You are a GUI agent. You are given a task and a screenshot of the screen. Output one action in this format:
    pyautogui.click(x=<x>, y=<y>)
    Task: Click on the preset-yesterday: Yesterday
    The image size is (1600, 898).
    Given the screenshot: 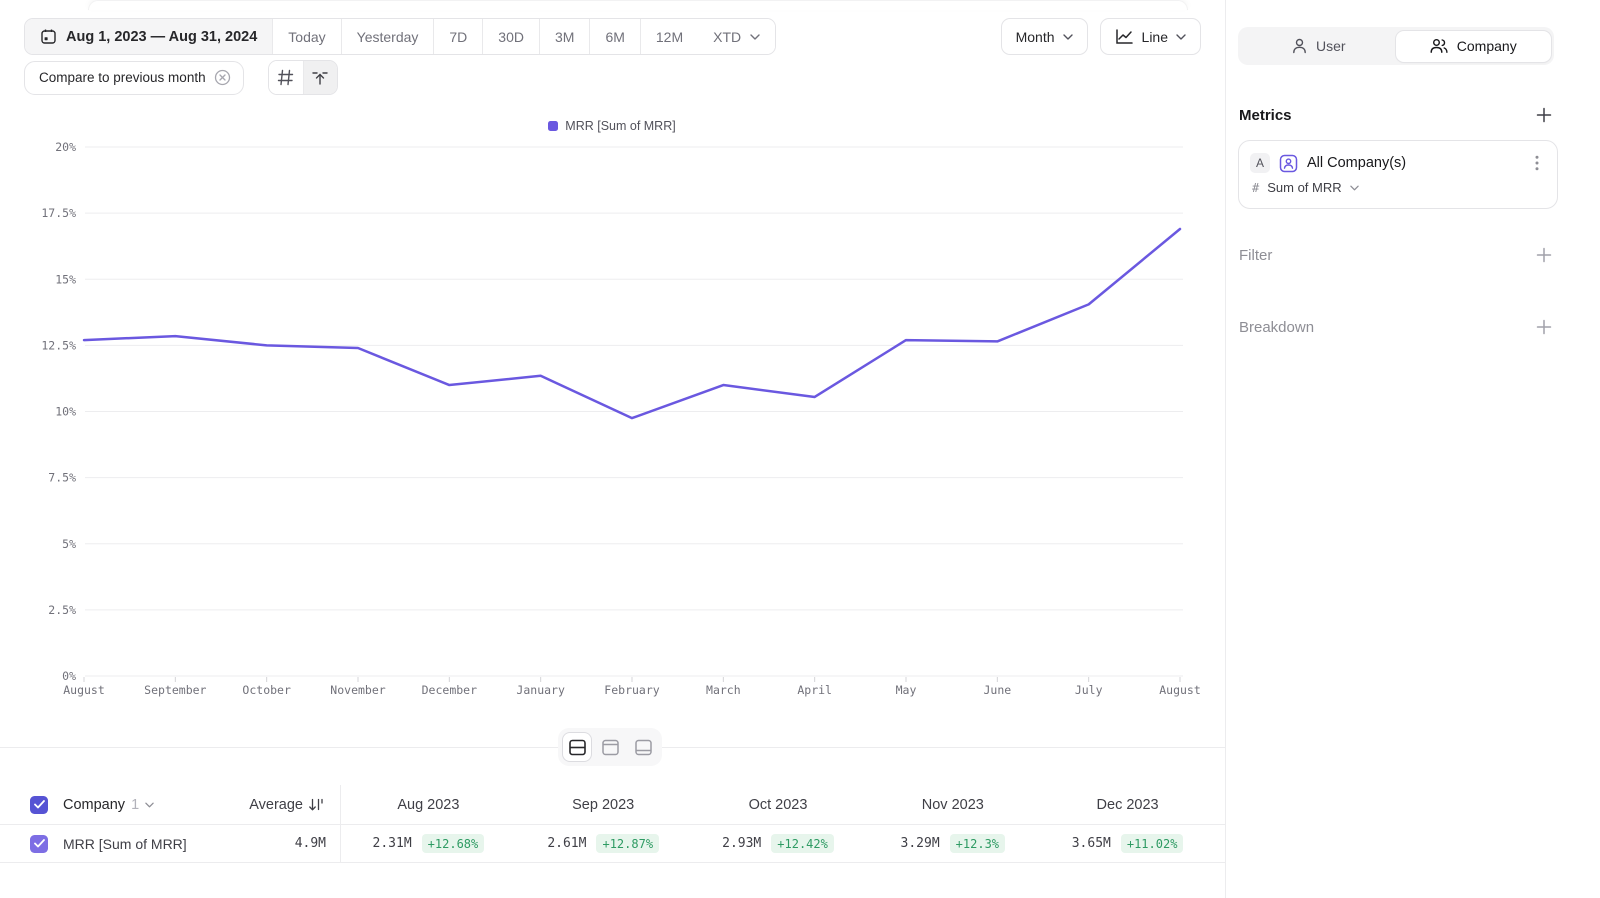 What is the action you would take?
    pyautogui.click(x=388, y=36)
    